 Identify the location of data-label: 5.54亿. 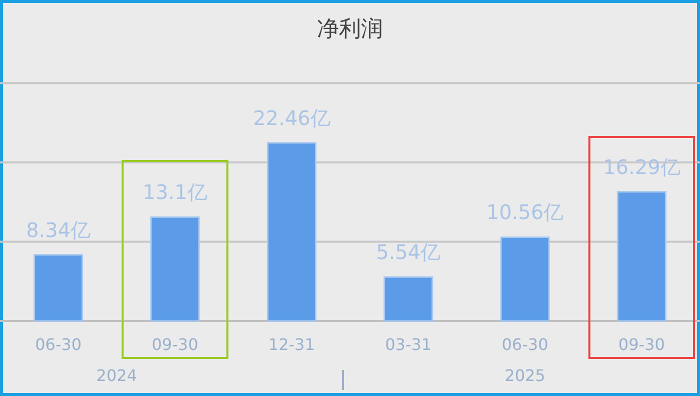
(408, 252).